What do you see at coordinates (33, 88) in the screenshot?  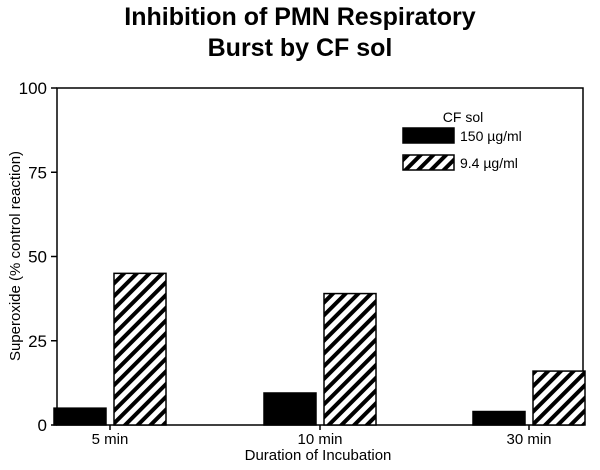 I see `y-tick-label: 100` at bounding box center [33, 88].